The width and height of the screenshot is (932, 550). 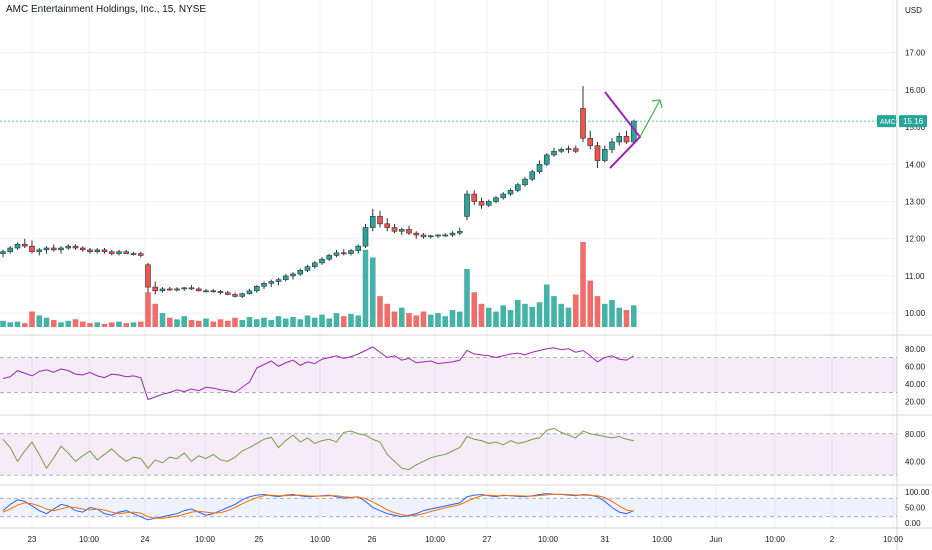 What do you see at coordinates (259, 539) in the screenshot?
I see `x-tick-label: 25` at bounding box center [259, 539].